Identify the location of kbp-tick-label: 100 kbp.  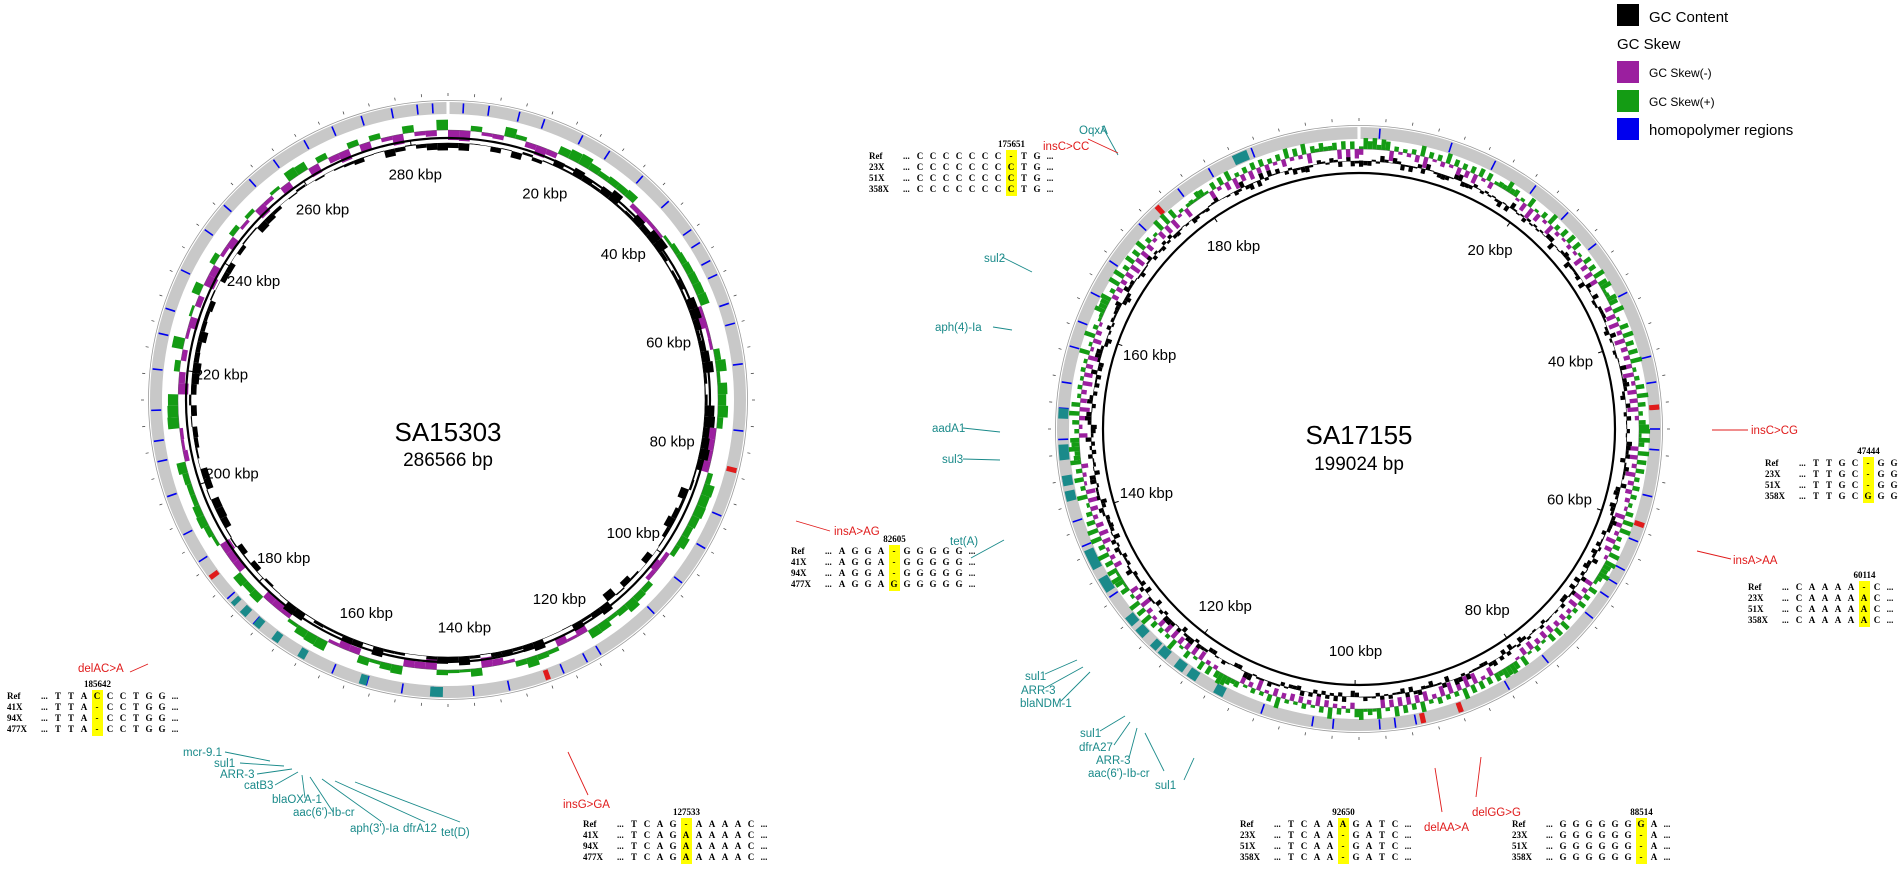
(633, 533).